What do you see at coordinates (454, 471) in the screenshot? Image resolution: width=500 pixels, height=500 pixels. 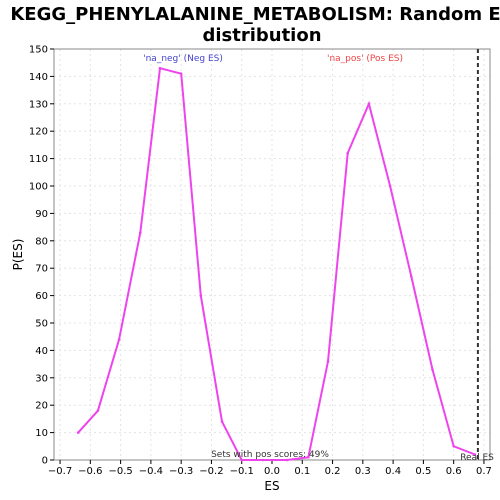 I see `x-tick-label: 0.6` at bounding box center [454, 471].